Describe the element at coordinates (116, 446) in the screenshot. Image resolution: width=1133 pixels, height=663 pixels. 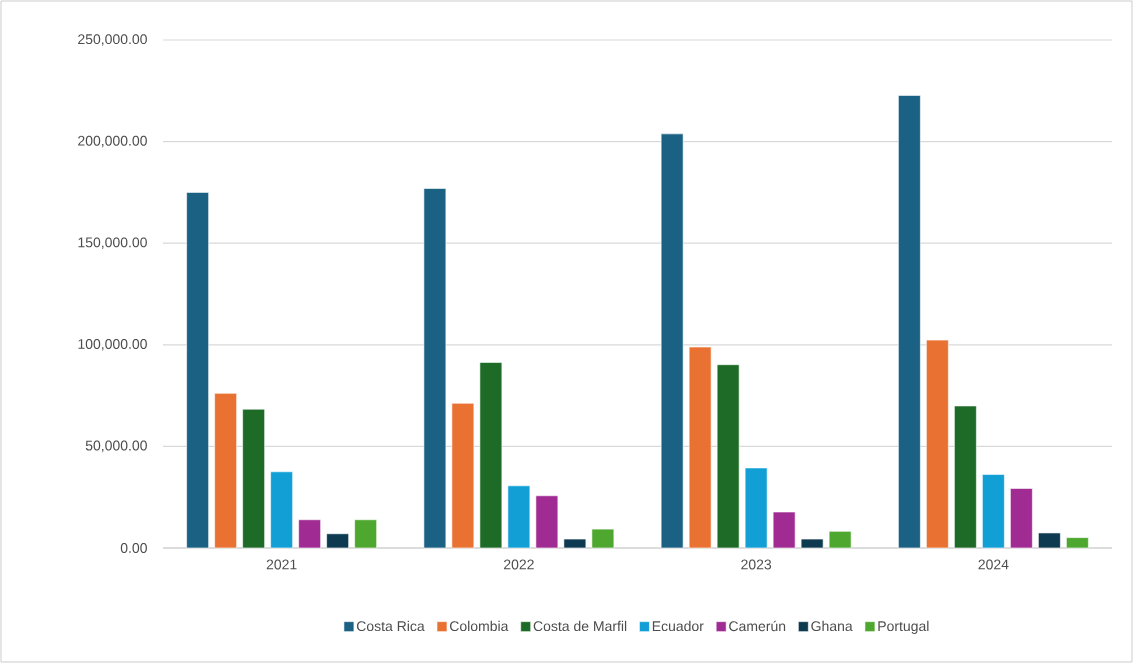
I see `y-tick-label: 50,000.00` at that location.